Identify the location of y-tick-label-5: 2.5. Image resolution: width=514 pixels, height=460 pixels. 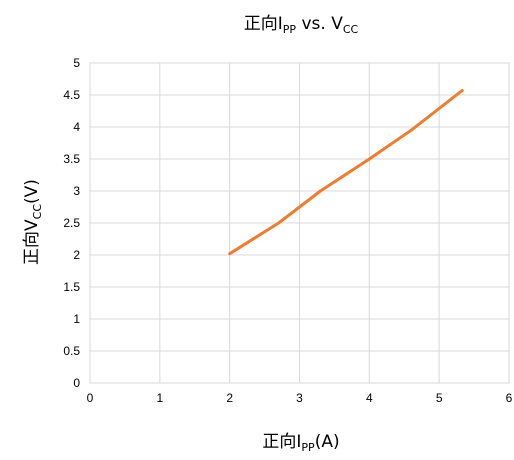
(71, 223).